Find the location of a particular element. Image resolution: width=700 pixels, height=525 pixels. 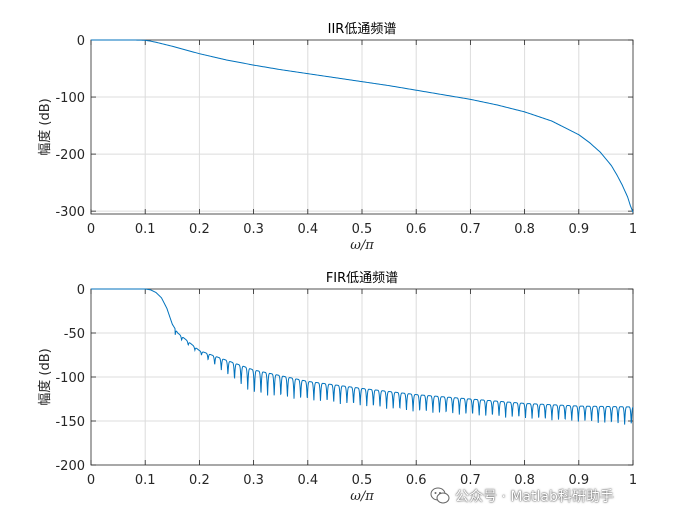

fir-x-tick-label: 1 is located at coordinates (633, 480).